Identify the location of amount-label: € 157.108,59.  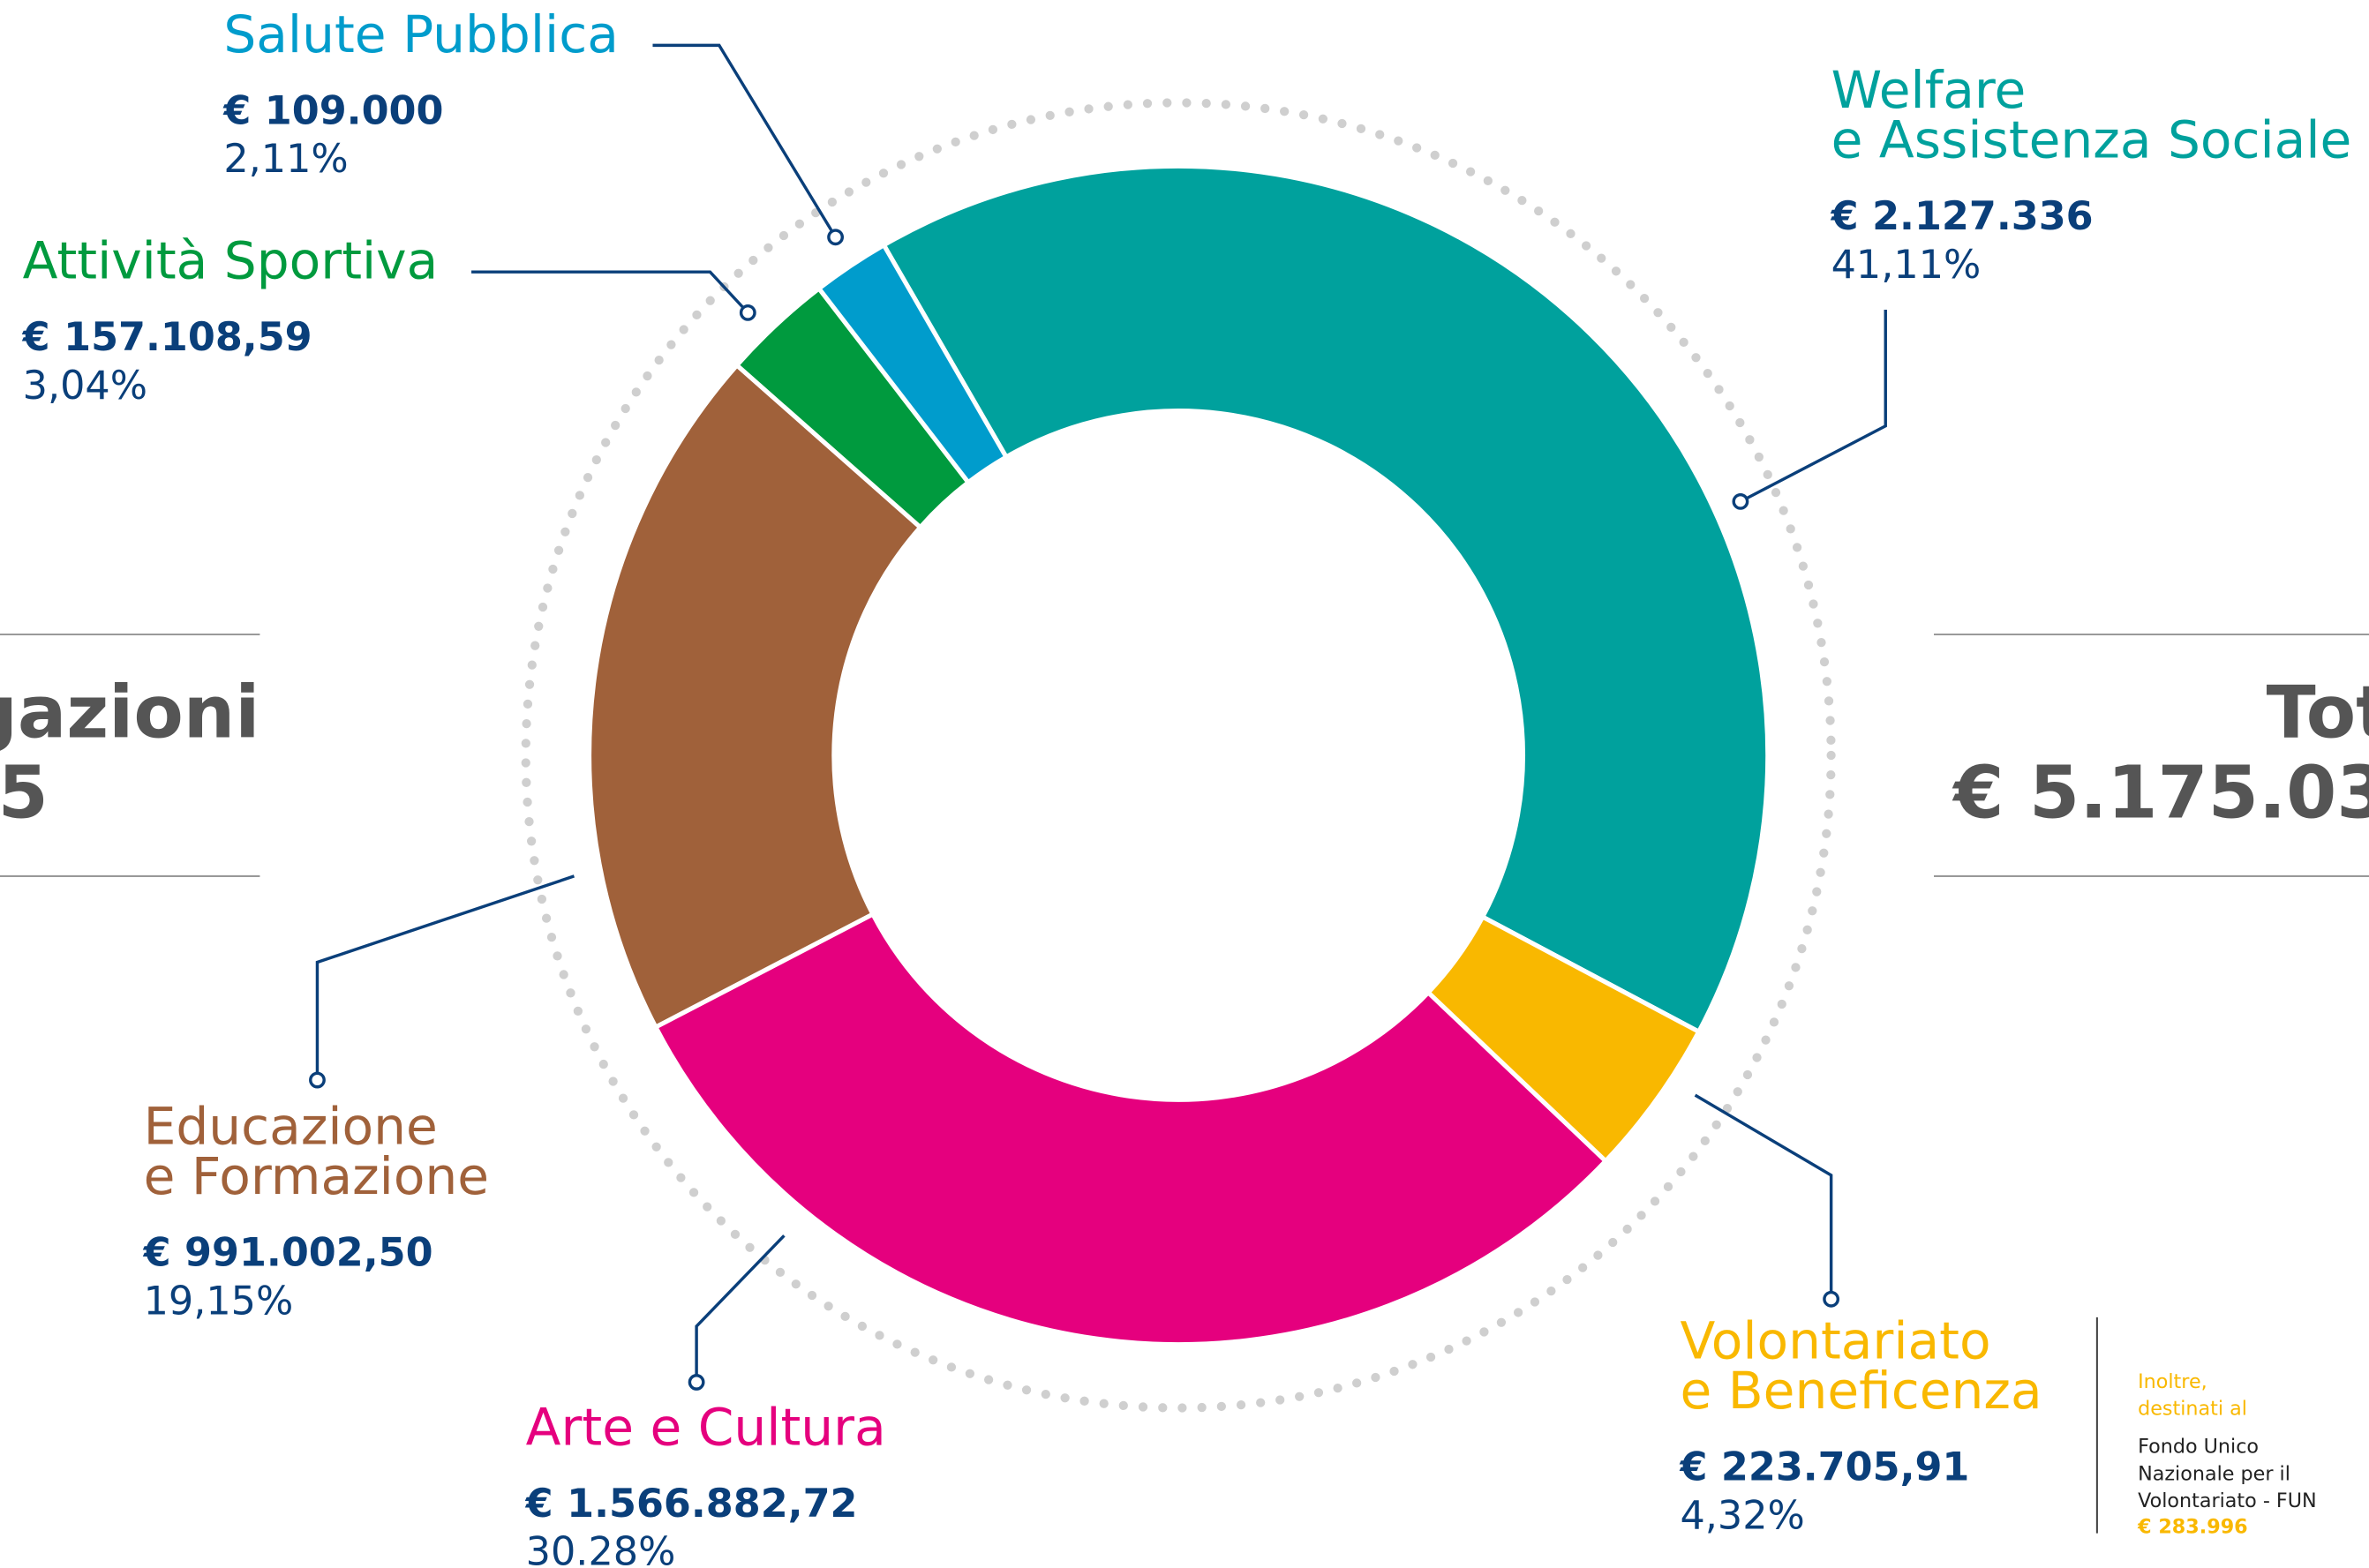
(167, 337).